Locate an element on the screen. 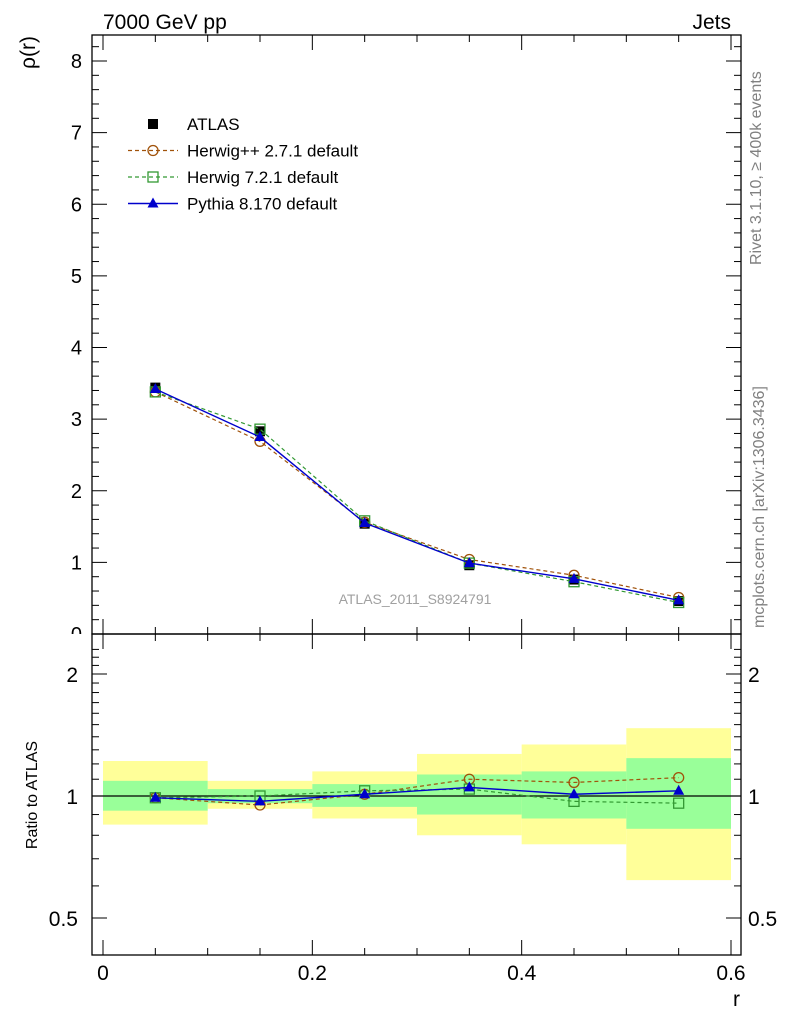  series-line-herwig-7-2-1-default is located at coordinates (417, 497).